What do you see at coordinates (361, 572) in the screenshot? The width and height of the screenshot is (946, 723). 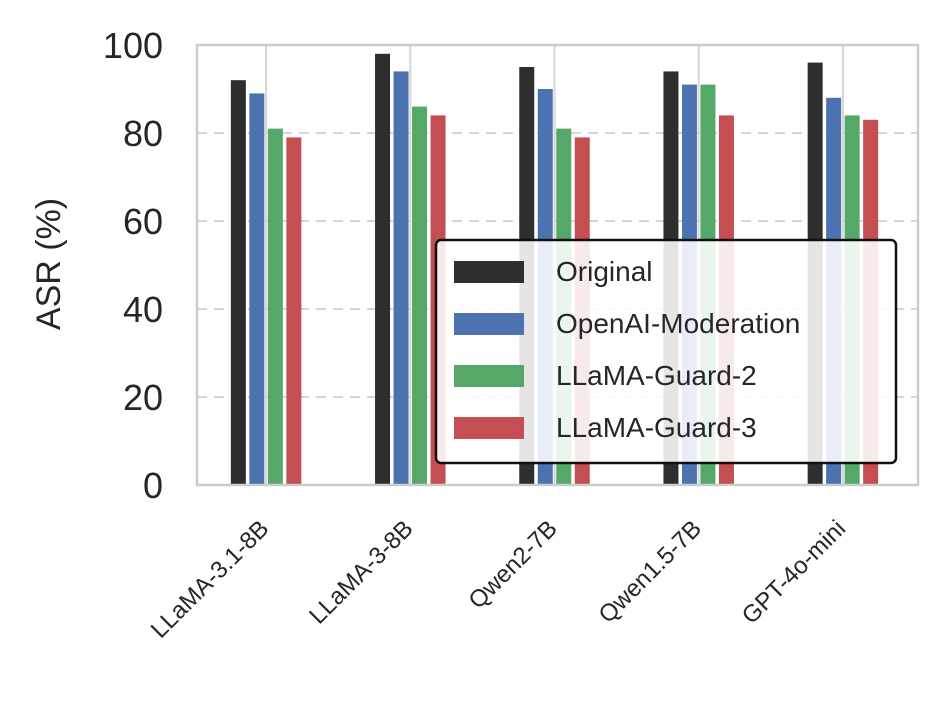 I see `x-tick-label: LLaMA-3-8B` at bounding box center [361, 572].